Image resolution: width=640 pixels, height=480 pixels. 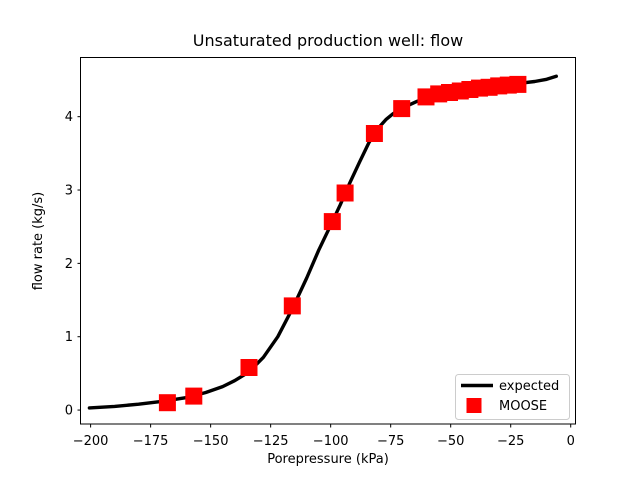 What do you see at coordinates (390, 441) in the screenshot?
I see `x-tick-label: −75` at bounding box center [390, 441].